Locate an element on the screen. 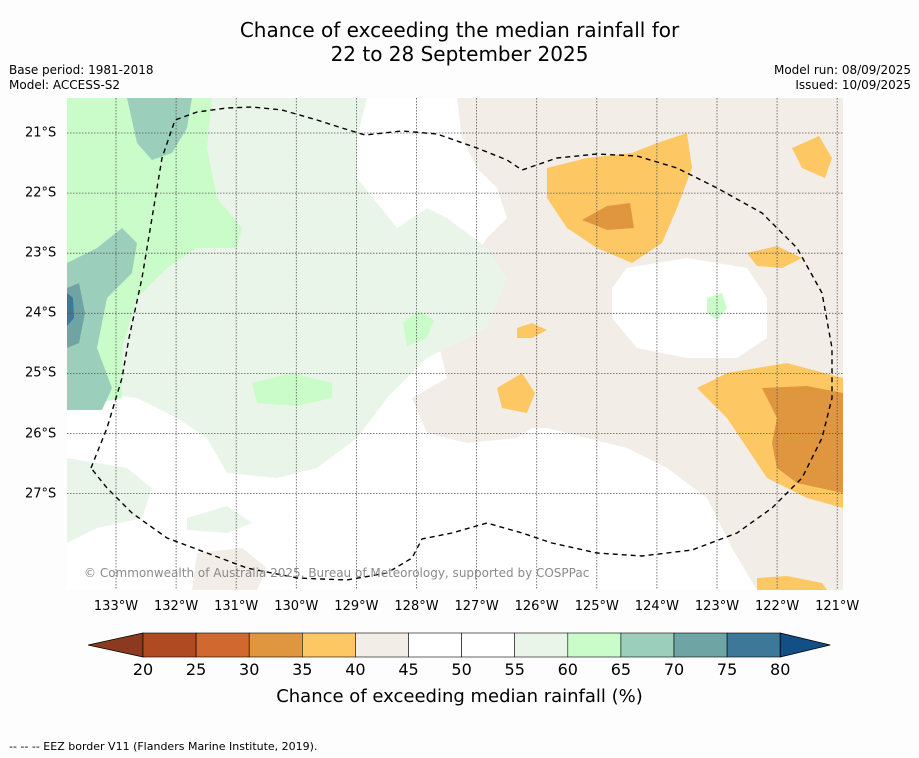 This screenshot has height=758, width=919. region-orange-north is located at coordinates (619, 198).